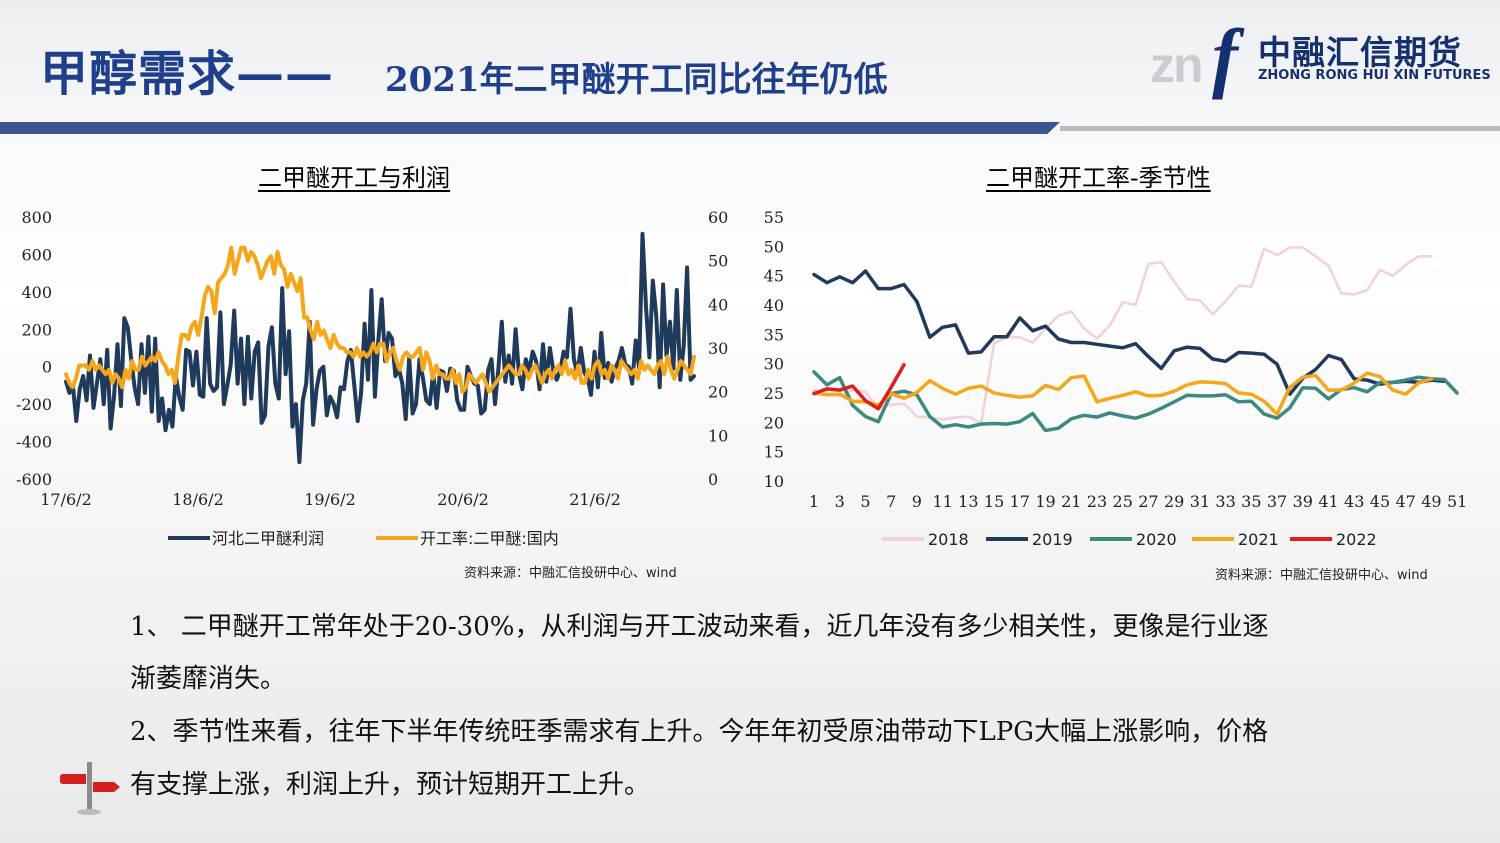 This screenshot has width=1500, height=843. What do you see at coordinates (187, 74) in the screenshot?
I see `page-title: 甲醇需求——` at bounding box center [187, 74].